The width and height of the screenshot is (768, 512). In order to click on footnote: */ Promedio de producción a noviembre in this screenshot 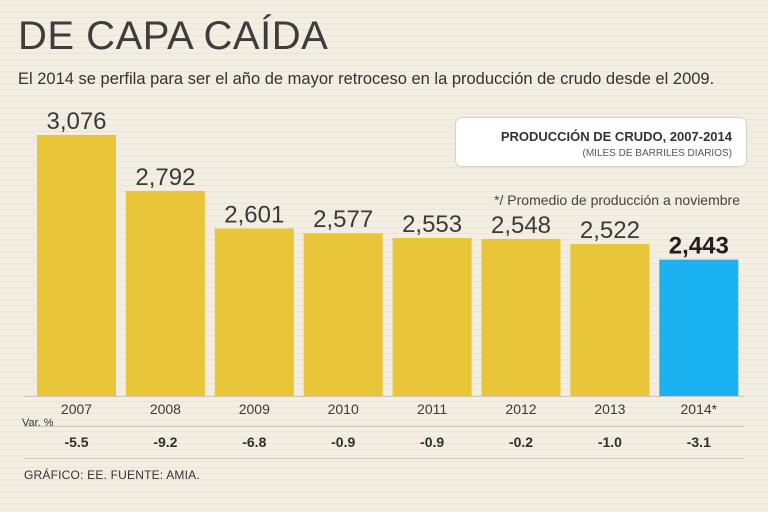, I will do `click(617, 200)`.